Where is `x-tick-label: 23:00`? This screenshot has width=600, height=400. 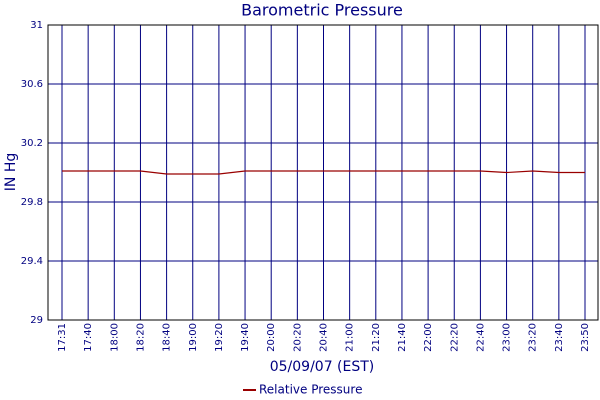 x-tick-label: 23:00 is located at coordinates (507, 337).